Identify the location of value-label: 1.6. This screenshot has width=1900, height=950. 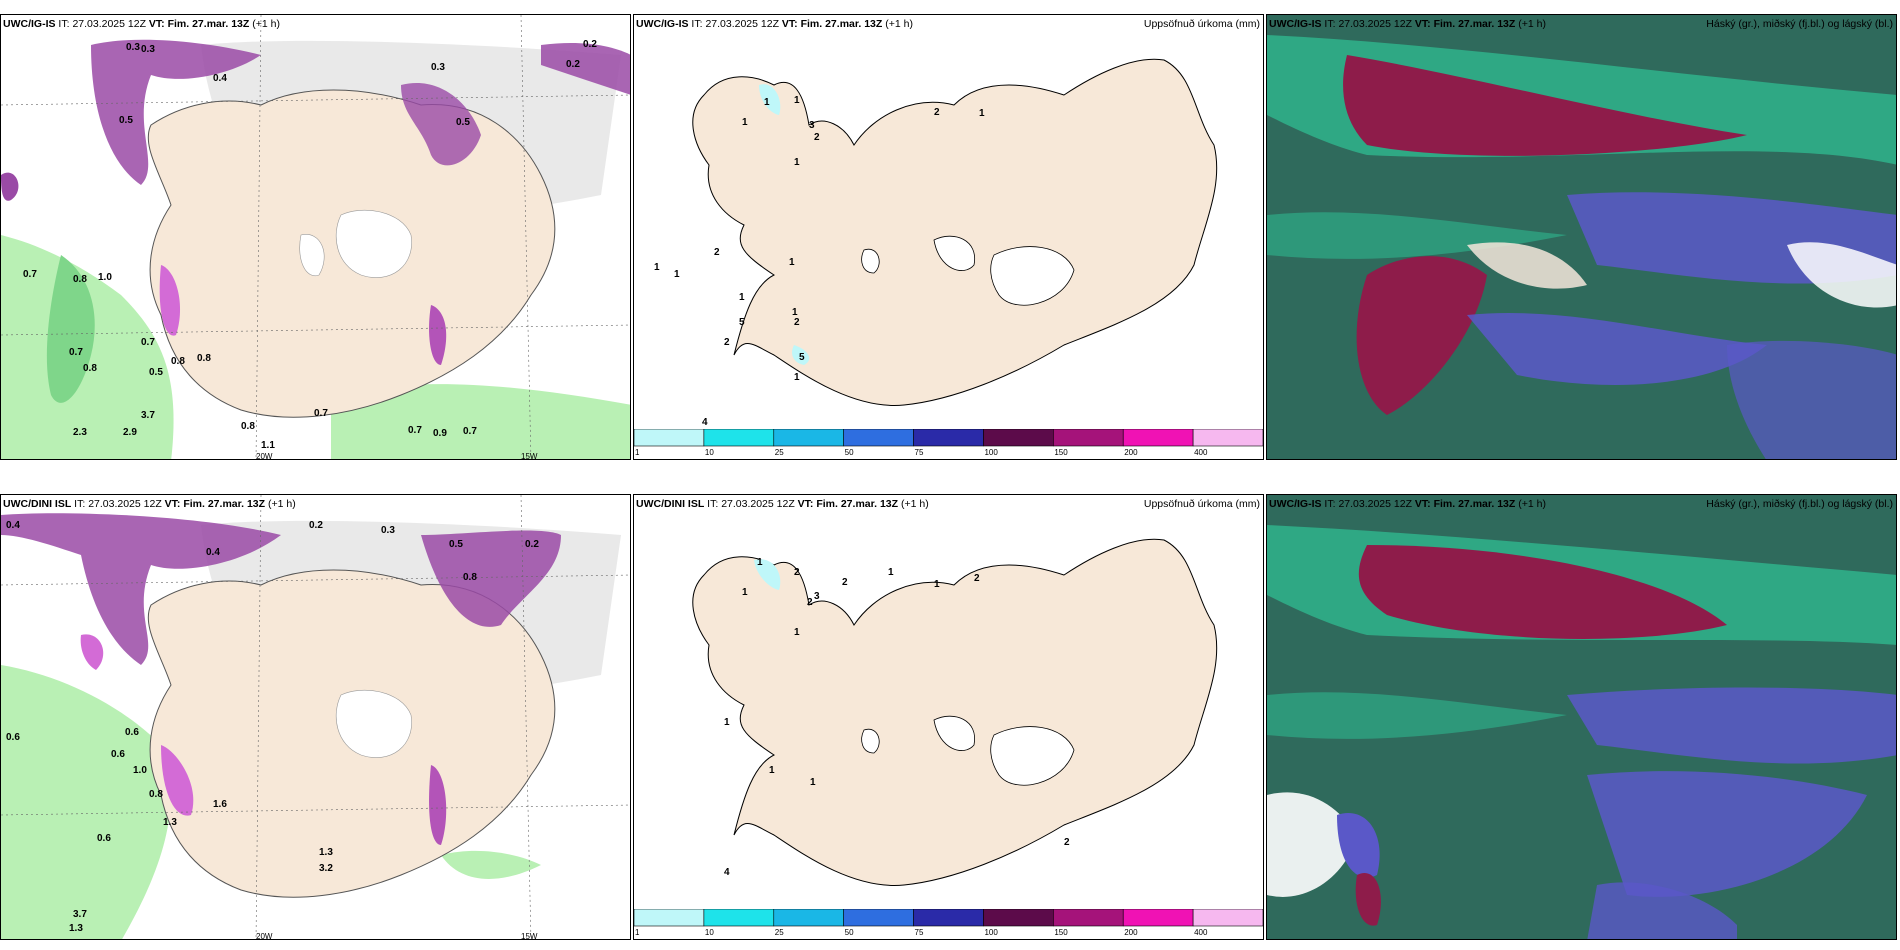
(220, 804).